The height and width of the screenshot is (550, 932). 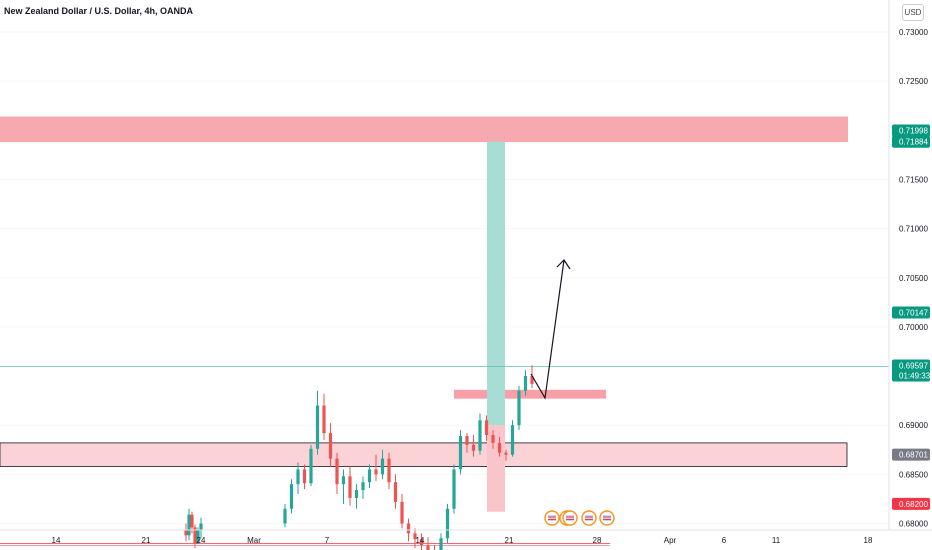 I want to click on candles, so click(x=359, y=457).